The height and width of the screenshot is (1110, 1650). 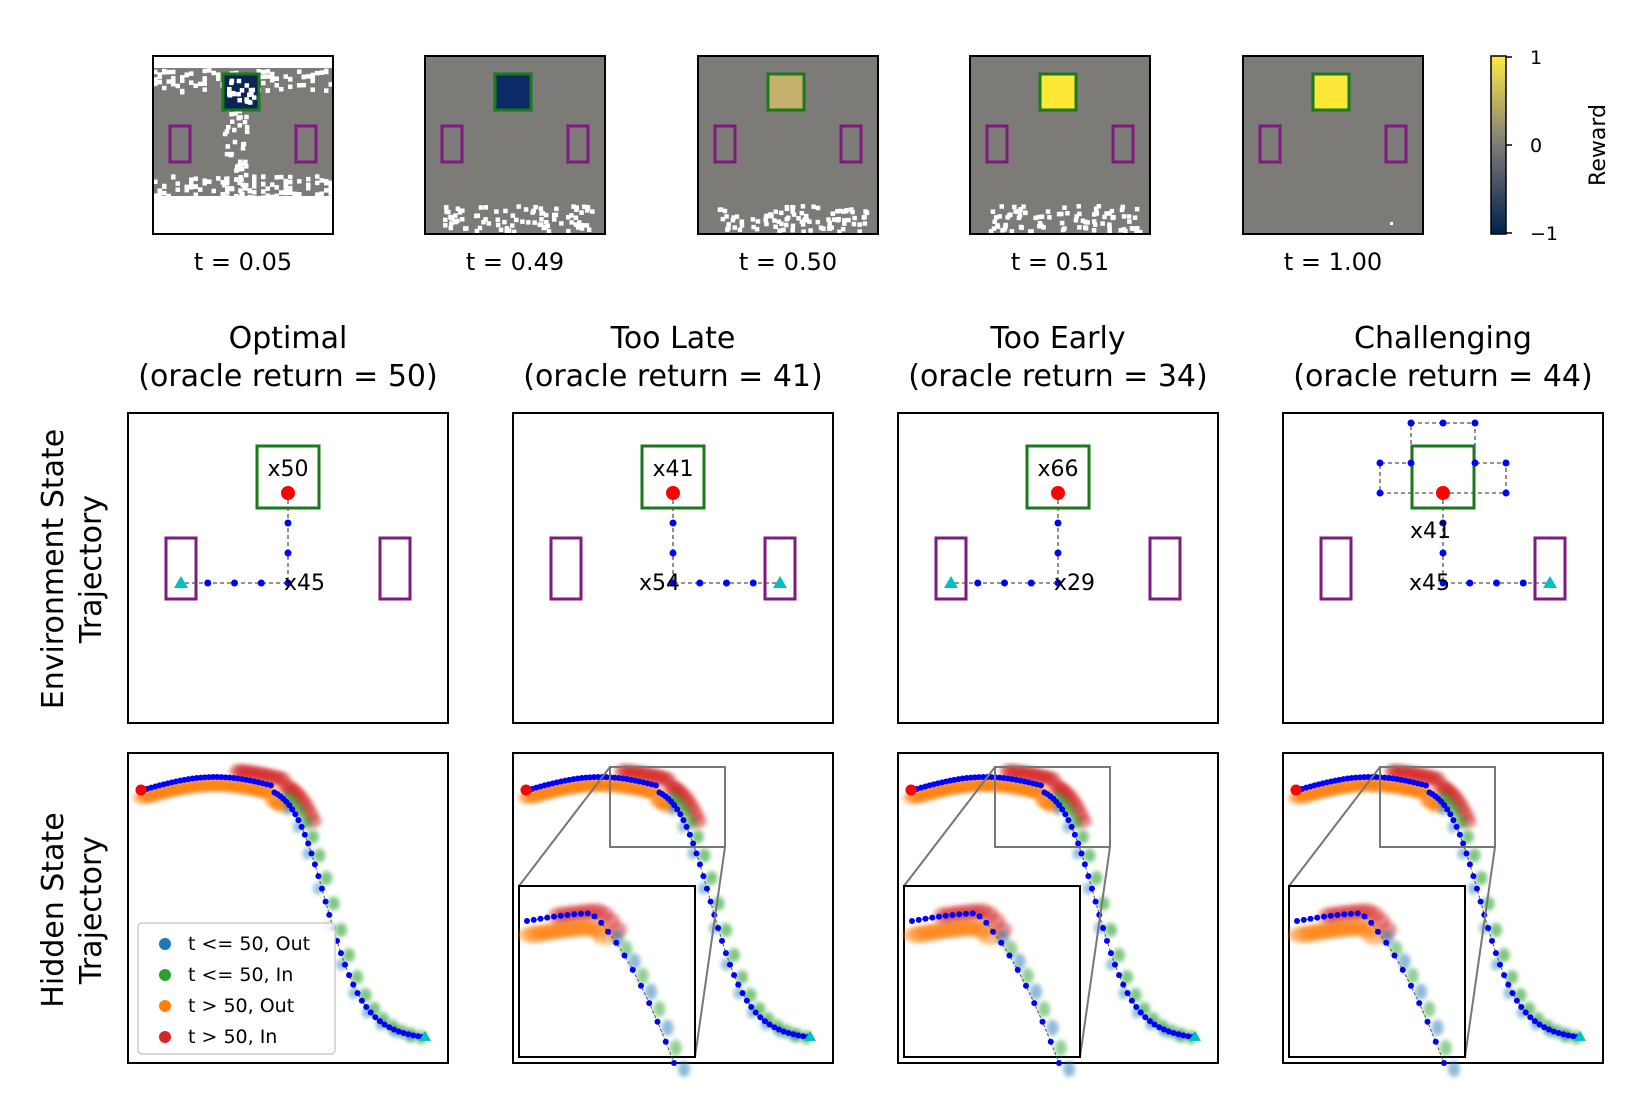 What do you see at coordinates (1443, 493) in the screenshot?
I see `env-start-marker` at bounding box center [1443, 493].